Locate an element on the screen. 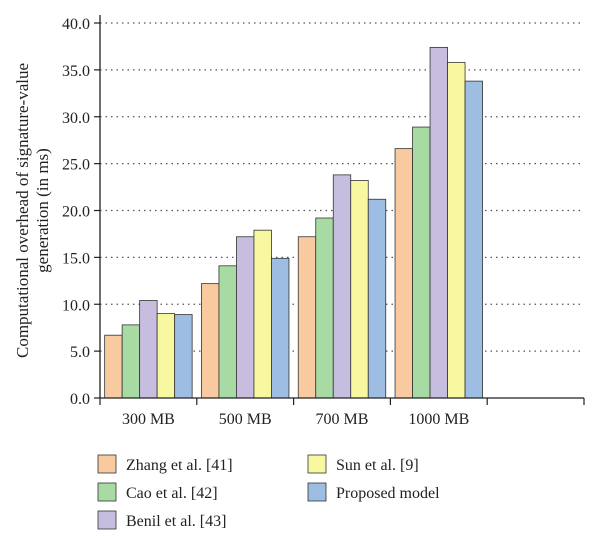 Image resolution: width=600 pixels, height=536 pixels. legend-label: Sun et al. [9] is located at coordinates (377, 465).